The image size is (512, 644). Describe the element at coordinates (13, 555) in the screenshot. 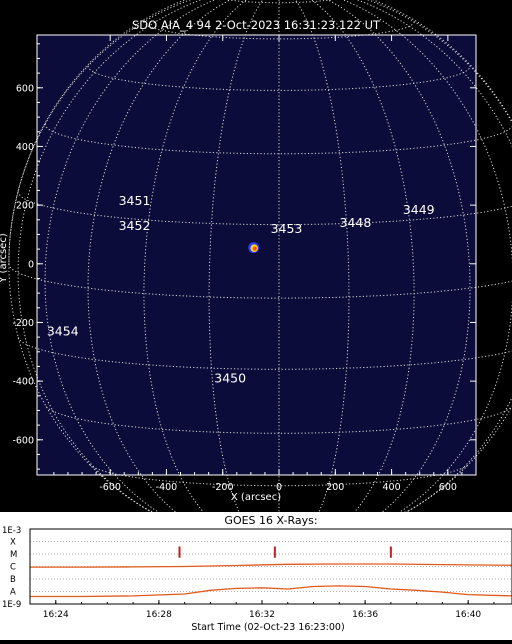

I see `goes-class-label: M` at that location.